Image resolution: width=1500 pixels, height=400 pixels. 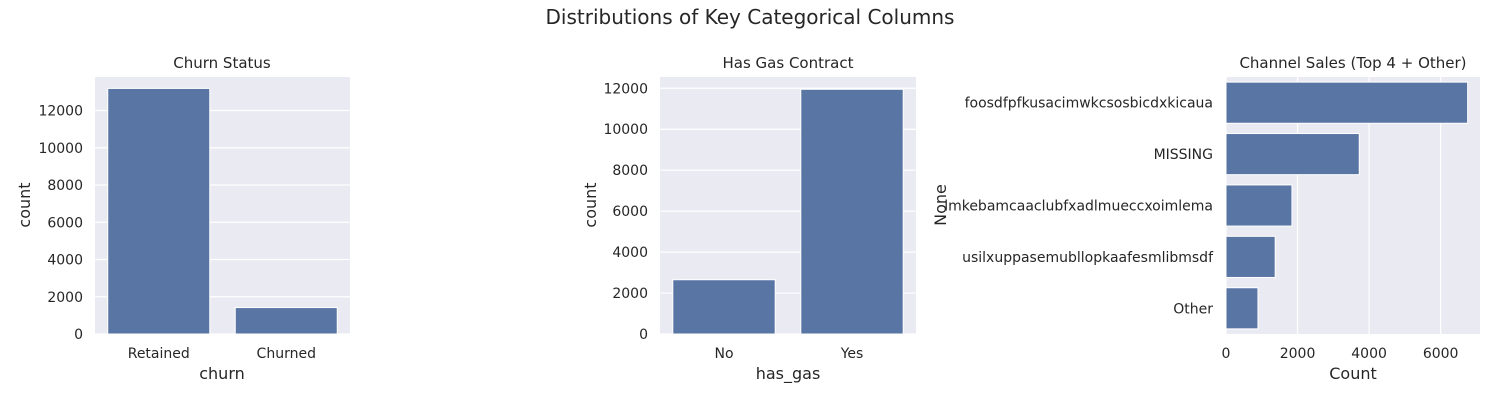 I want to click on chart-title: Has Gas Contract, so click(x=788, y=63).